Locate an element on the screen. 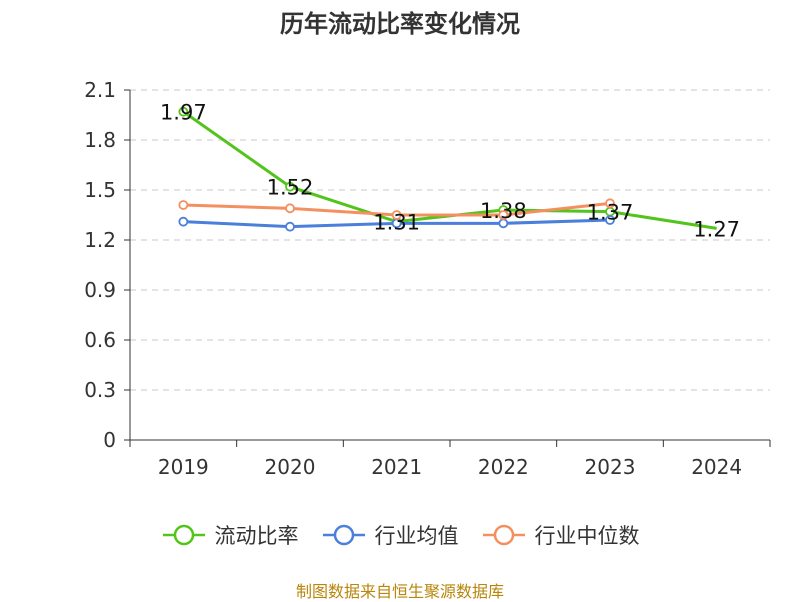  data-label: 1.38 is located at coordinates (503, 211).